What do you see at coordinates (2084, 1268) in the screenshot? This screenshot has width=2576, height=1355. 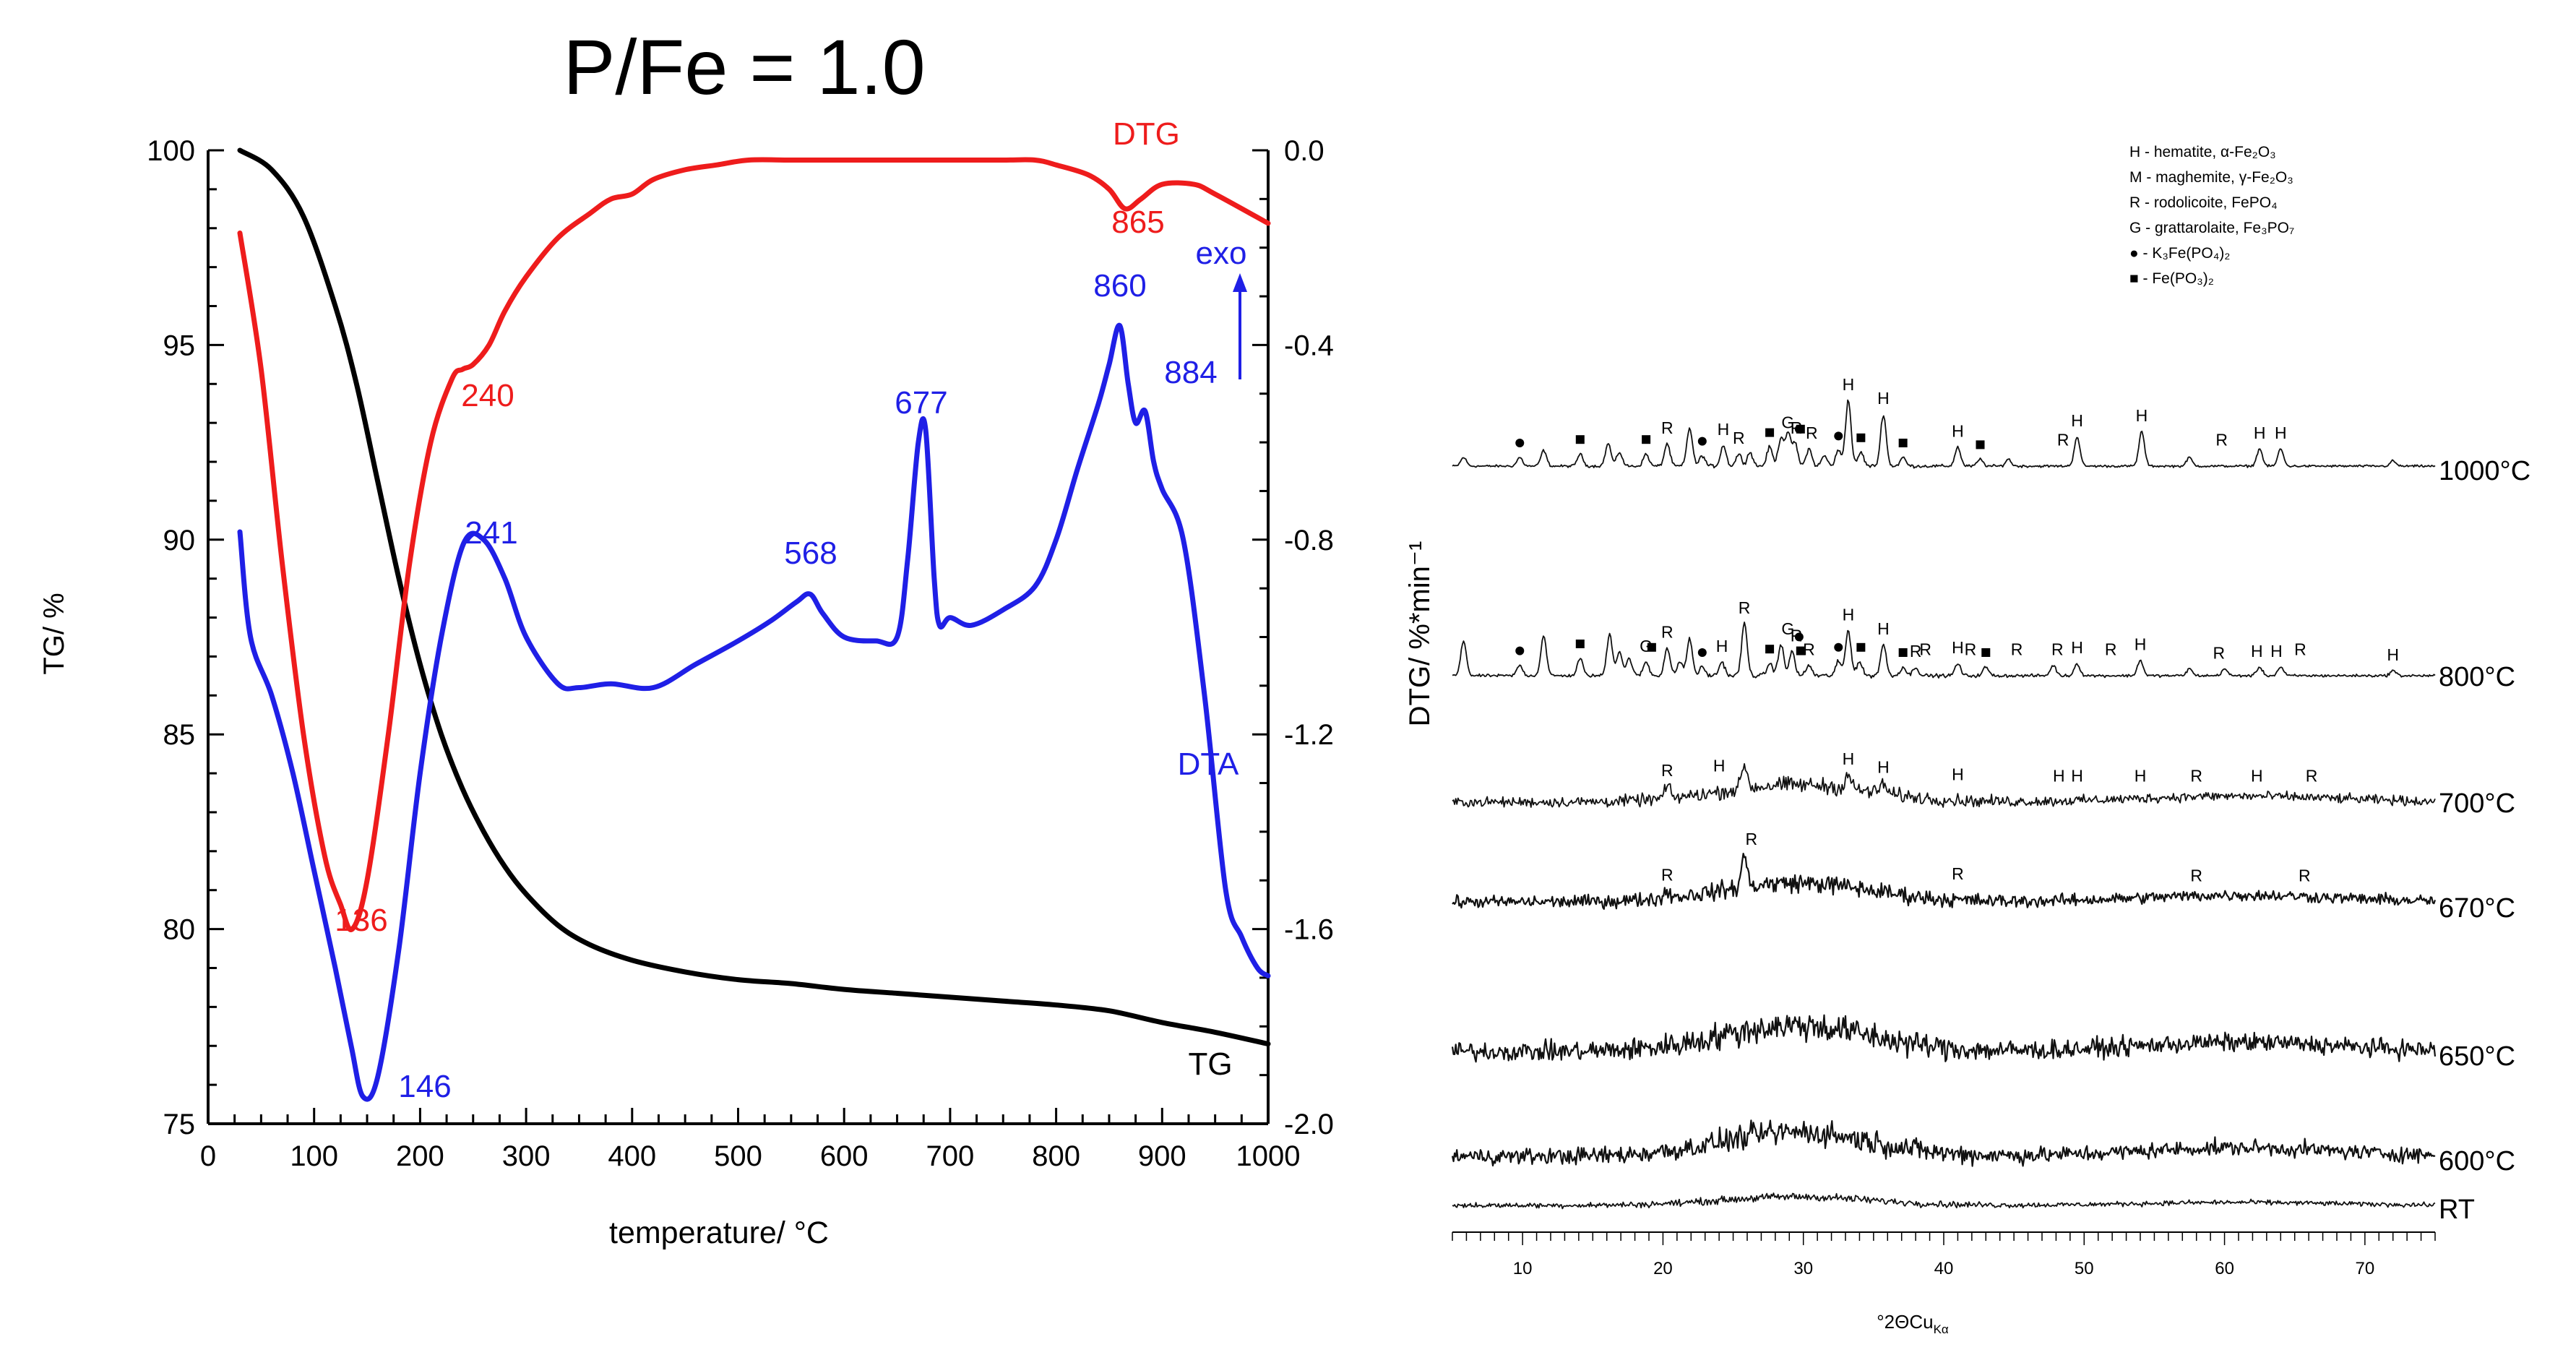 I see `xrd-tick-label: 50` at bounding box center [2084, 1268].